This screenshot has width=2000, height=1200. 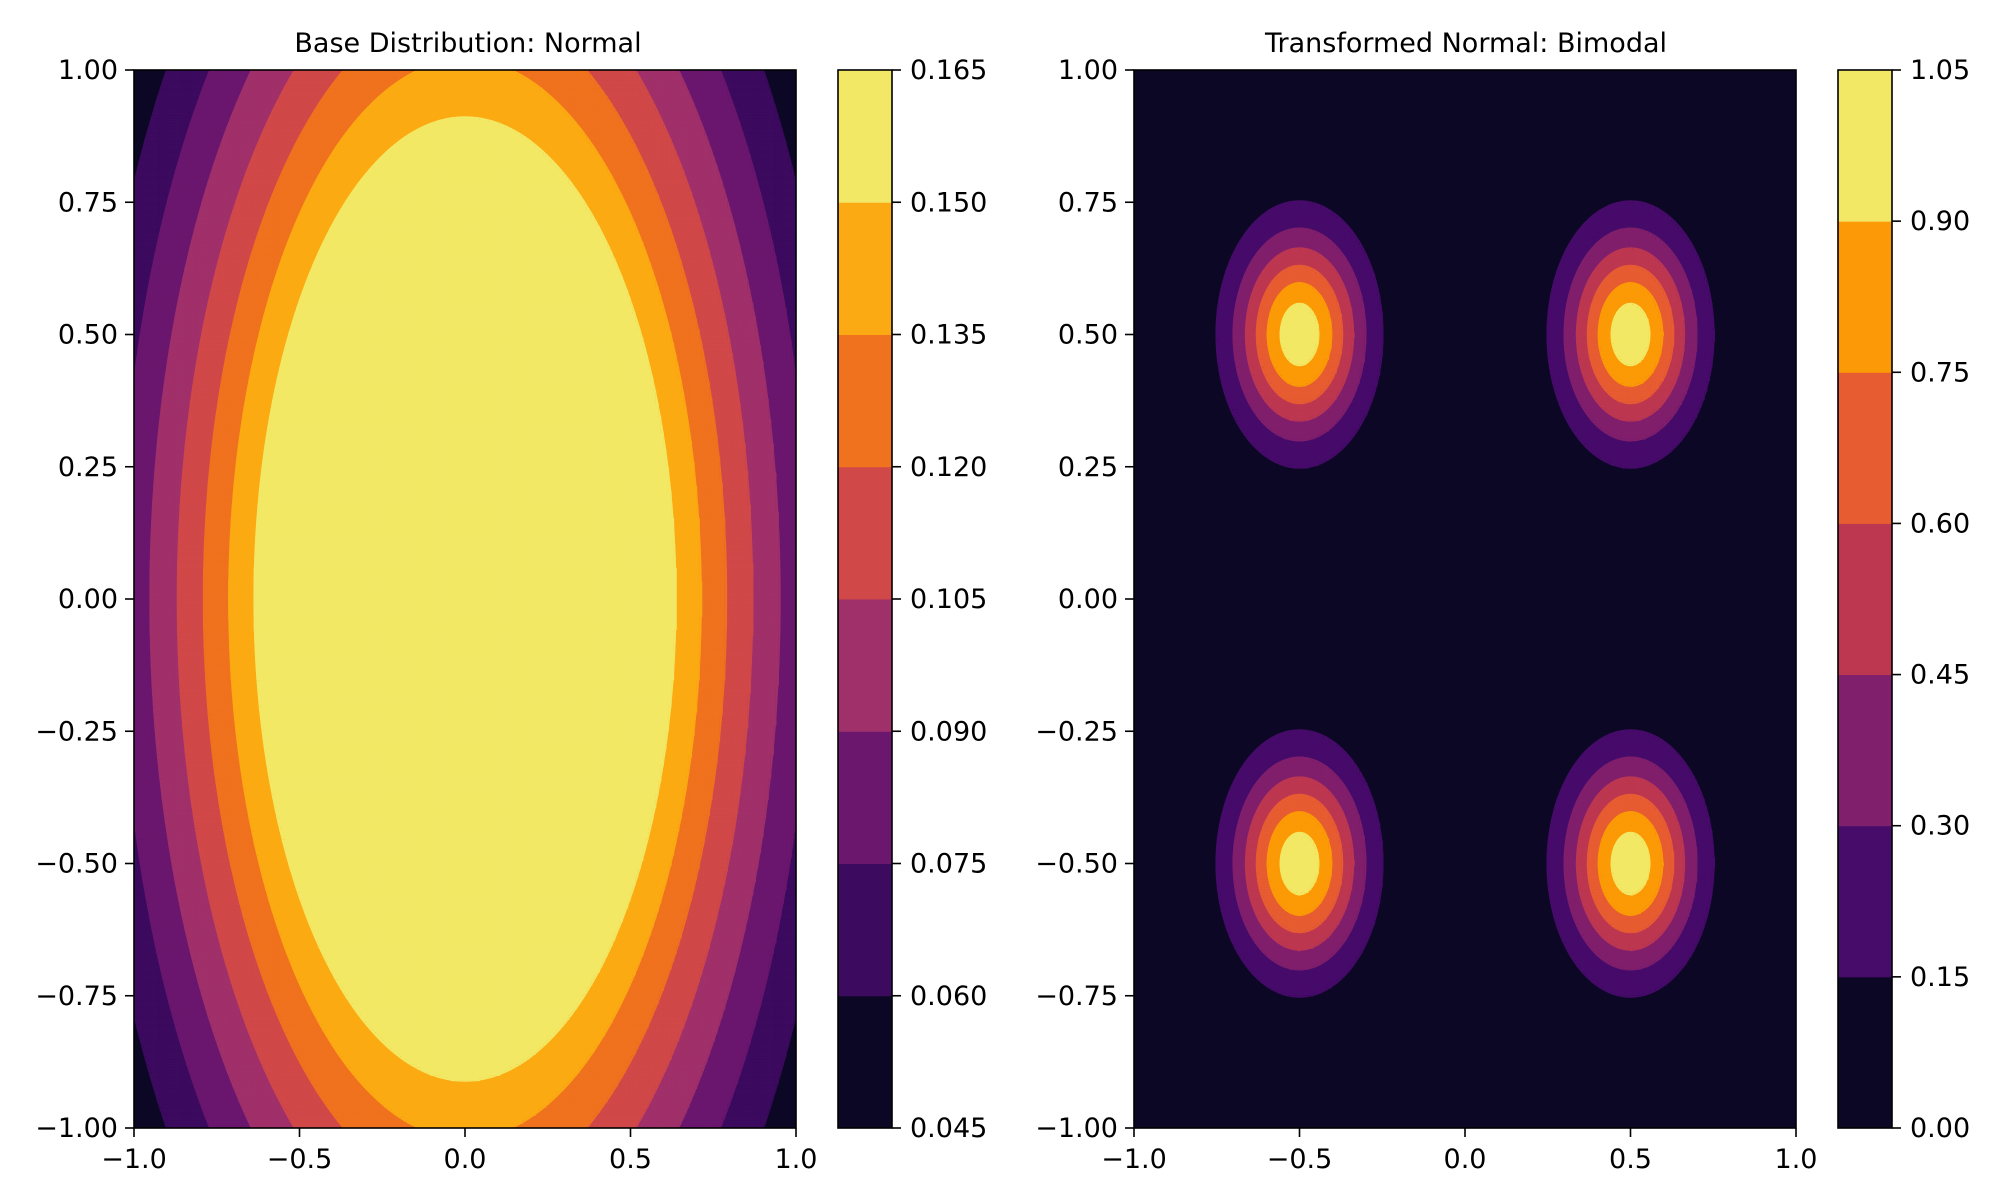 What do you see at coordinates (1076, 1128) in the screenshot?
I see `right-y-tick-label: −1.00` at bounding box center [1076, 1128].